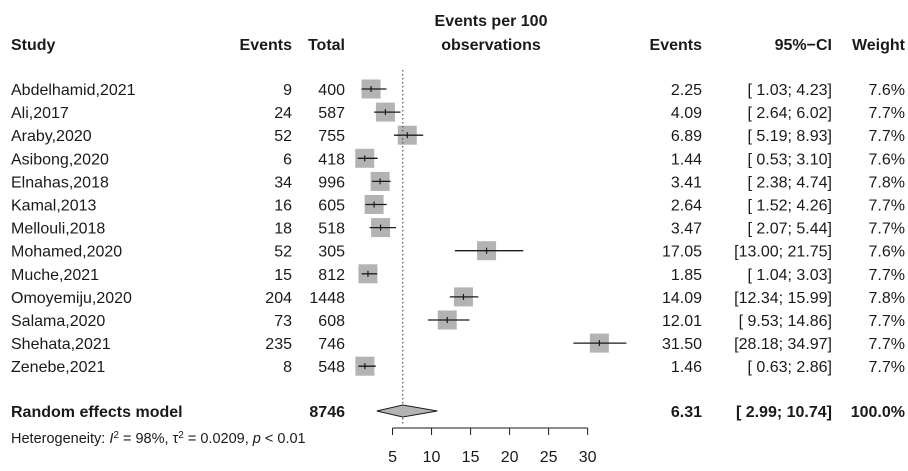  What do you see at coordinates (458, 158) in the screenshot?
I see `study-row: Asibong,2020 6 418 1.44 [ 0.53; 3.10] 7.6%` at bounding box center [458, 158].